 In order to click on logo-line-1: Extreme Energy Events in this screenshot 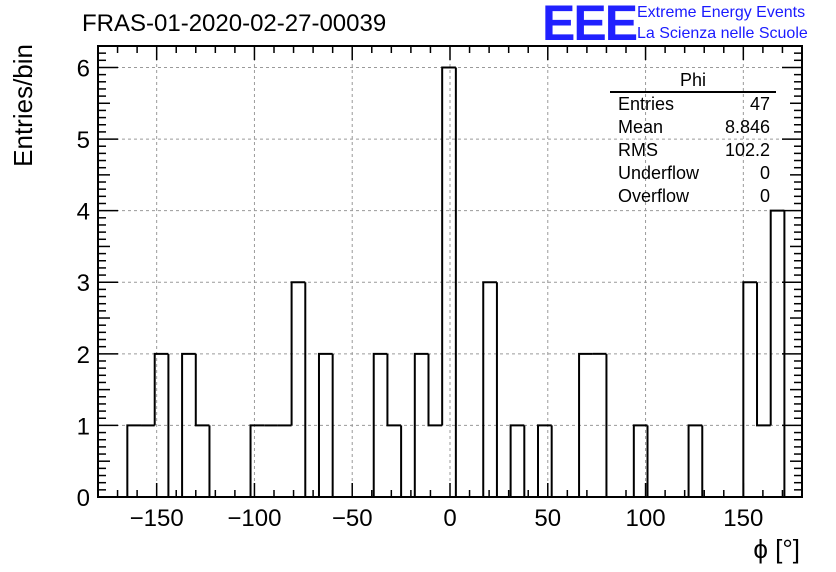, I will do `click(721, 12)`.